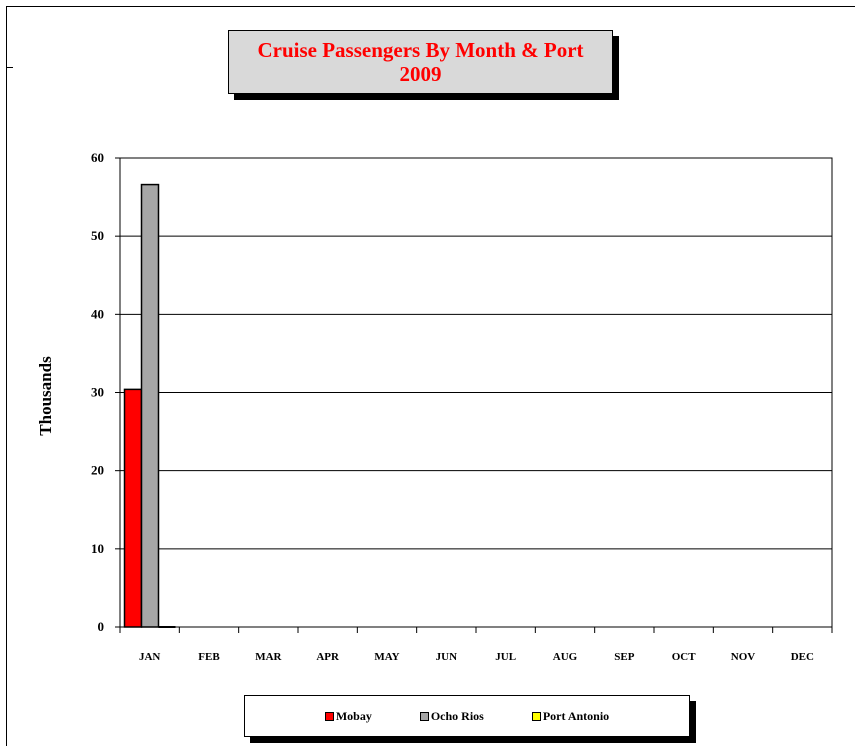  What do you see at coordinates (684, 657) in the screenshot?
I see `x-tick-label: OCT` at bounding box center [684, 657].